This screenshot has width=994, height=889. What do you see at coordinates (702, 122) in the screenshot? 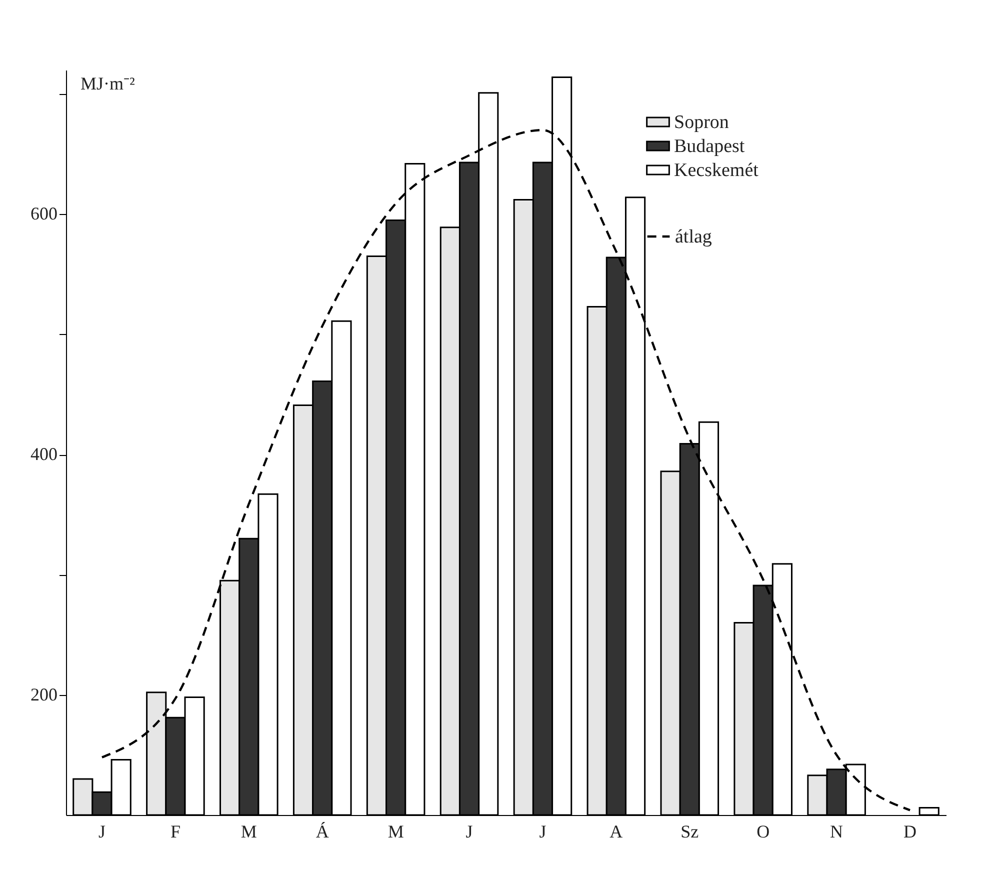
I see `legend-label: Sopron` at bounding box center [702, 122].